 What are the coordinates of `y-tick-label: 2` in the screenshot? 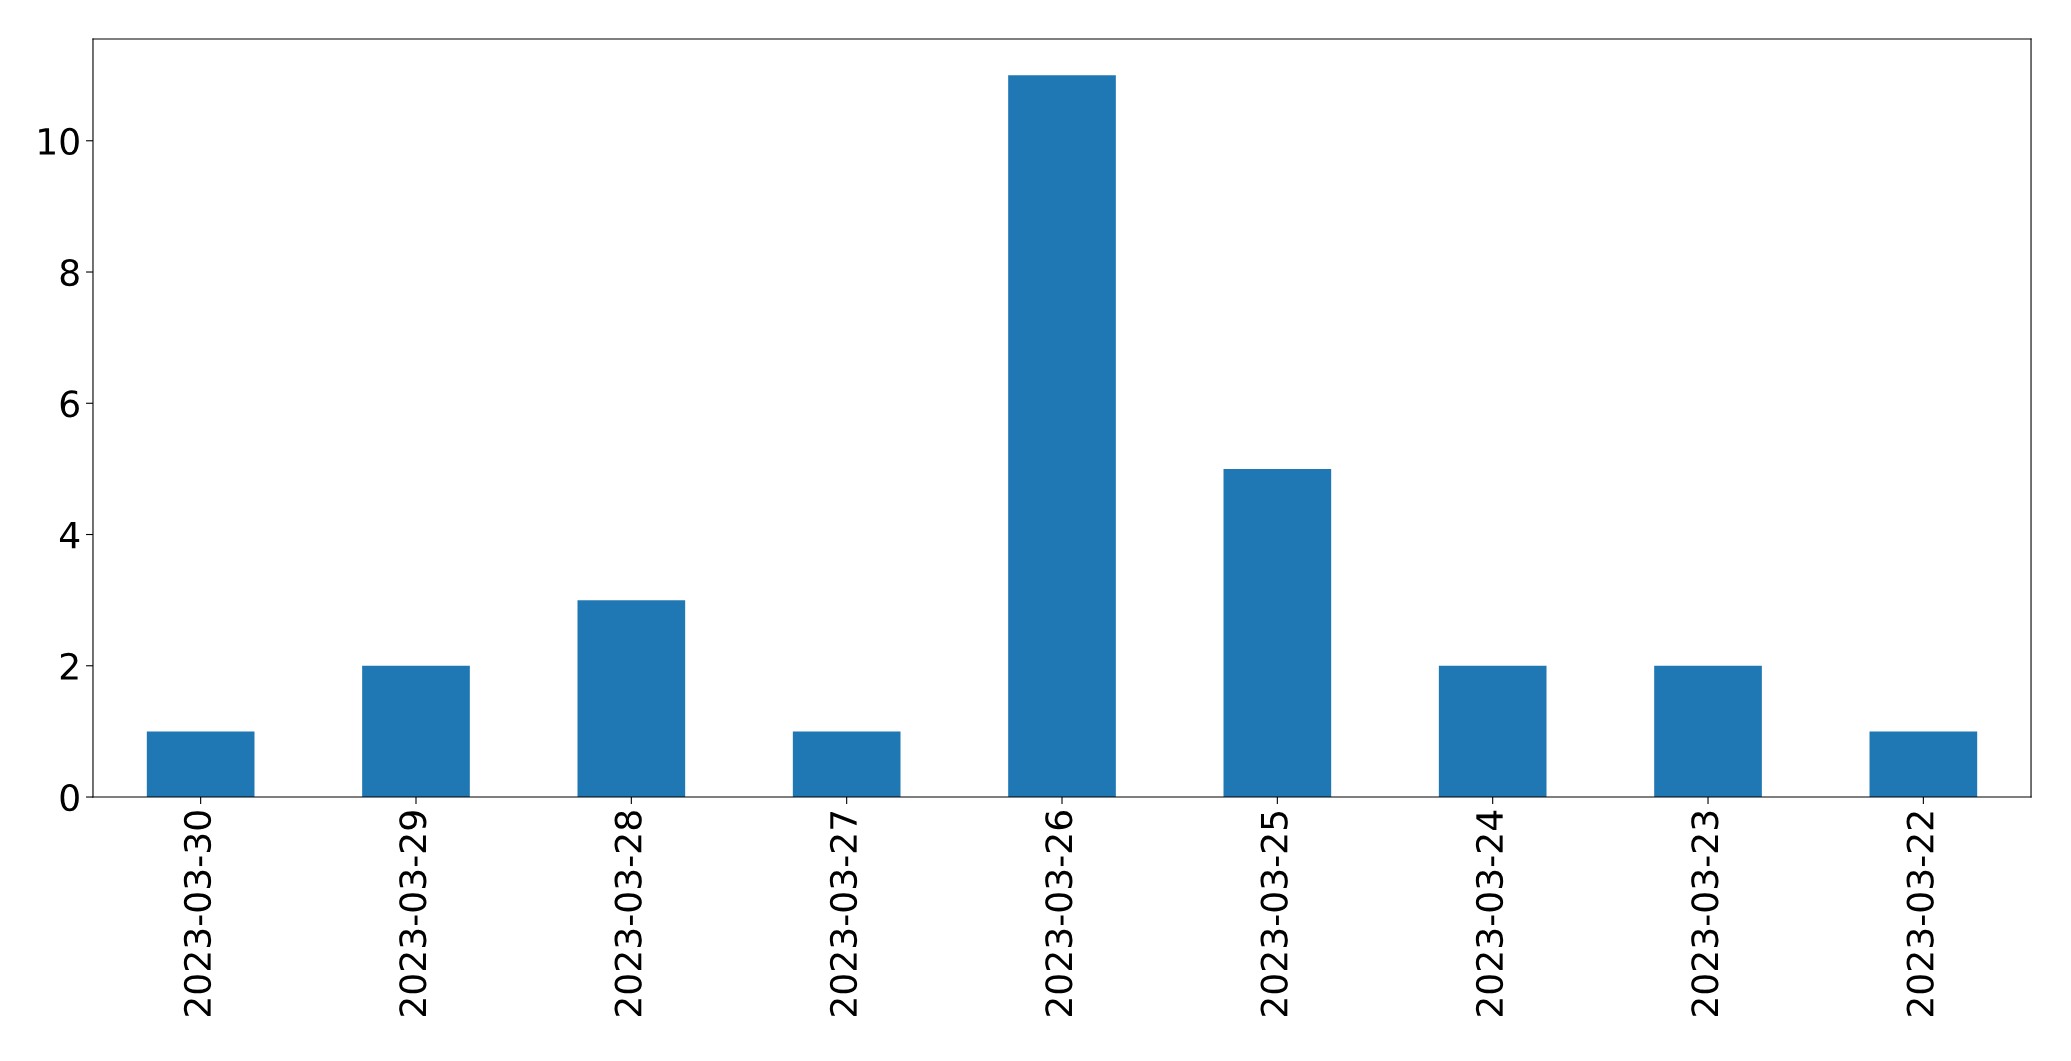 It's located at (69, 666).